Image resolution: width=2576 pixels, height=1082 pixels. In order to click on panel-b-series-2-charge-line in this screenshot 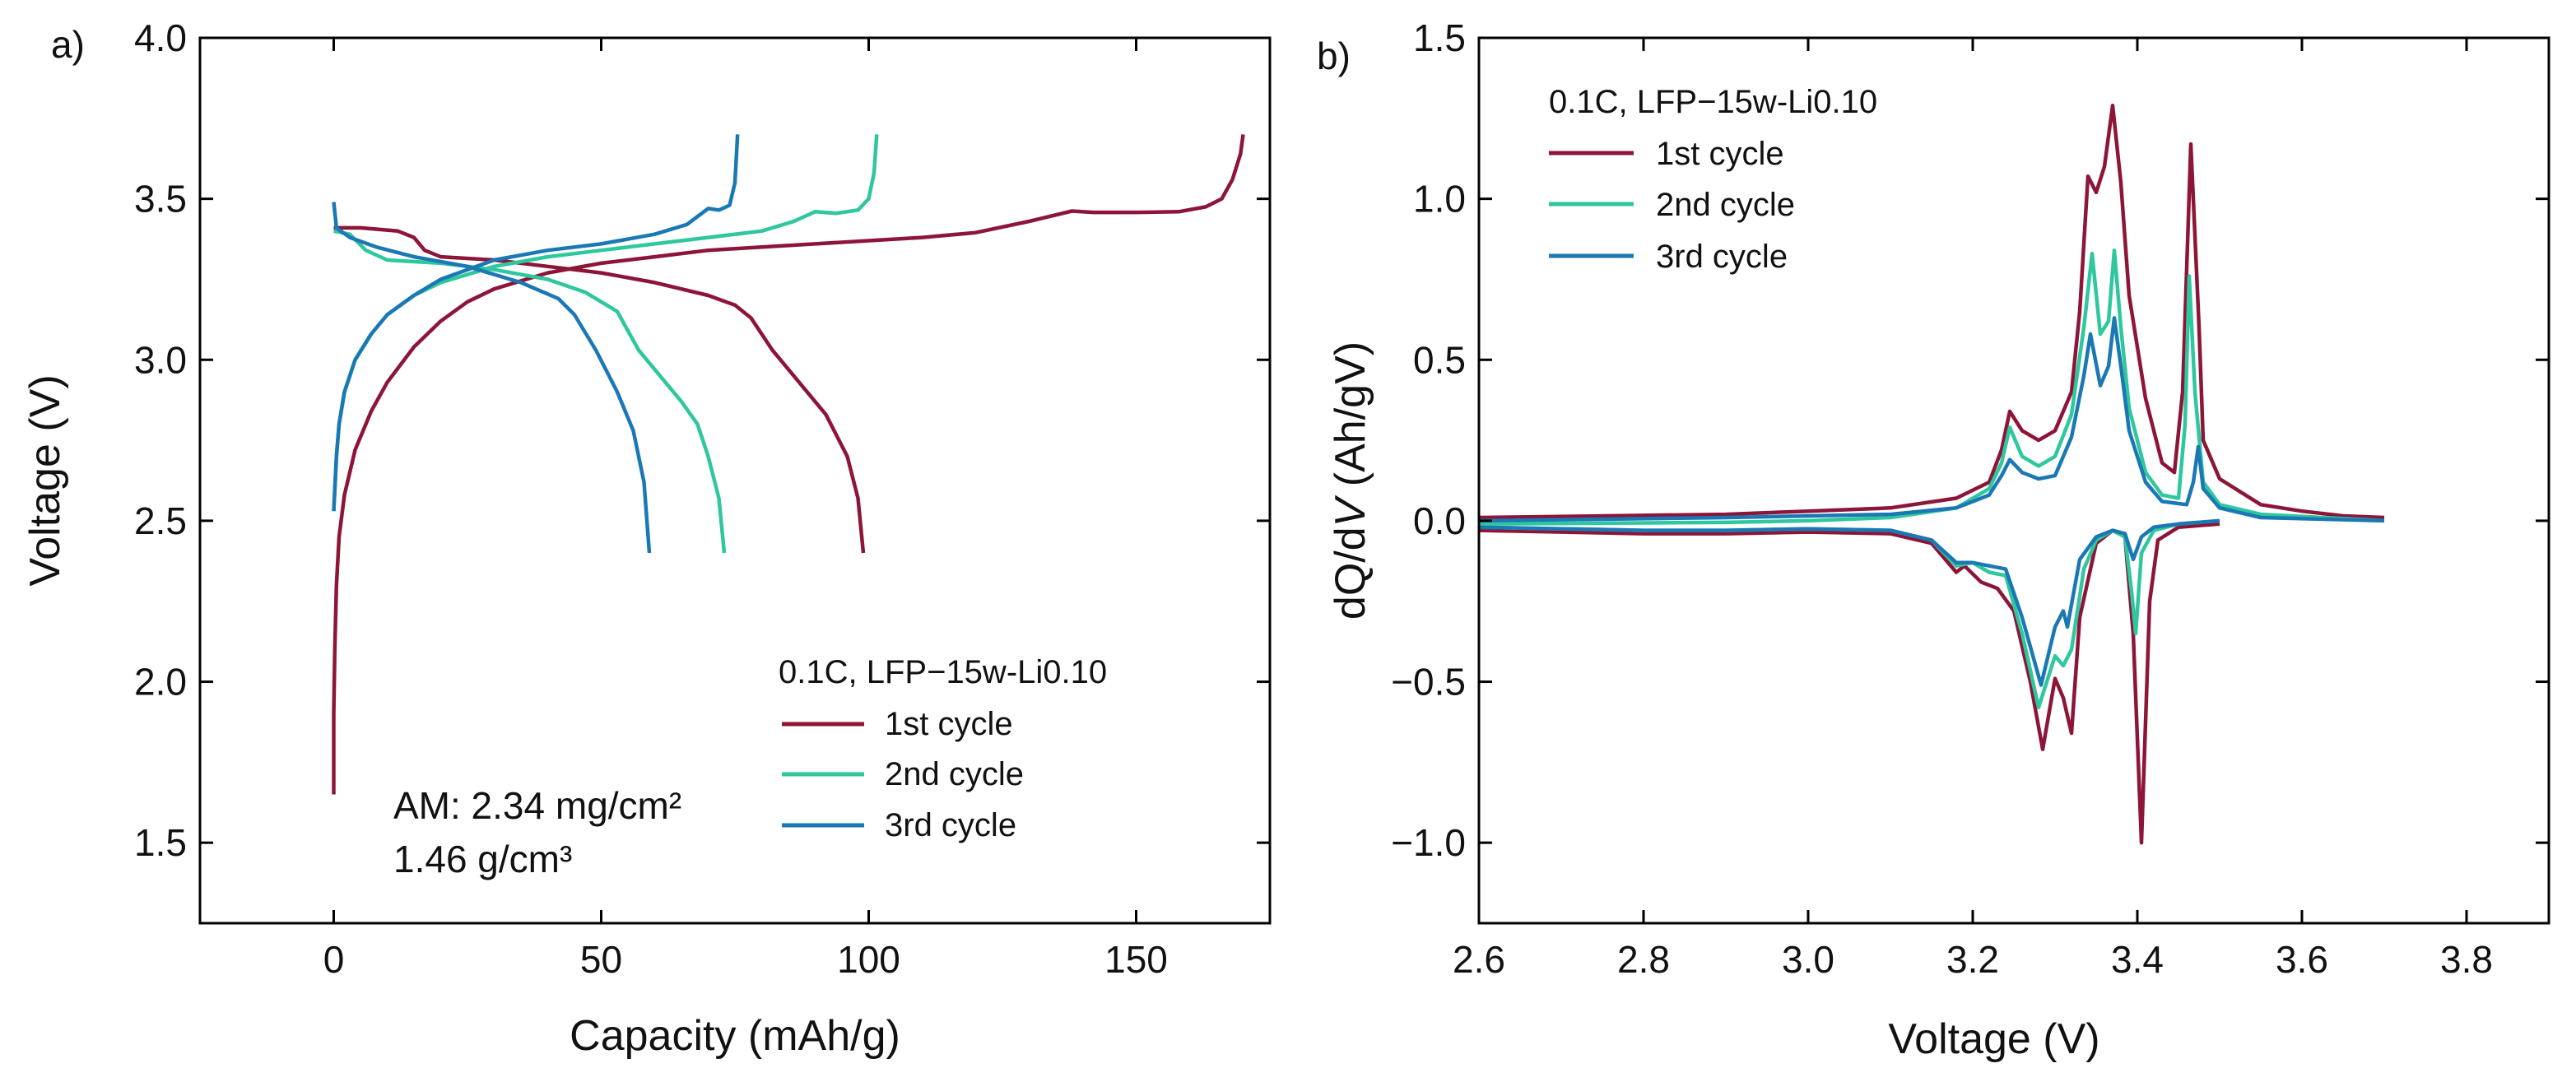, I will do `click(1931, 387)`.